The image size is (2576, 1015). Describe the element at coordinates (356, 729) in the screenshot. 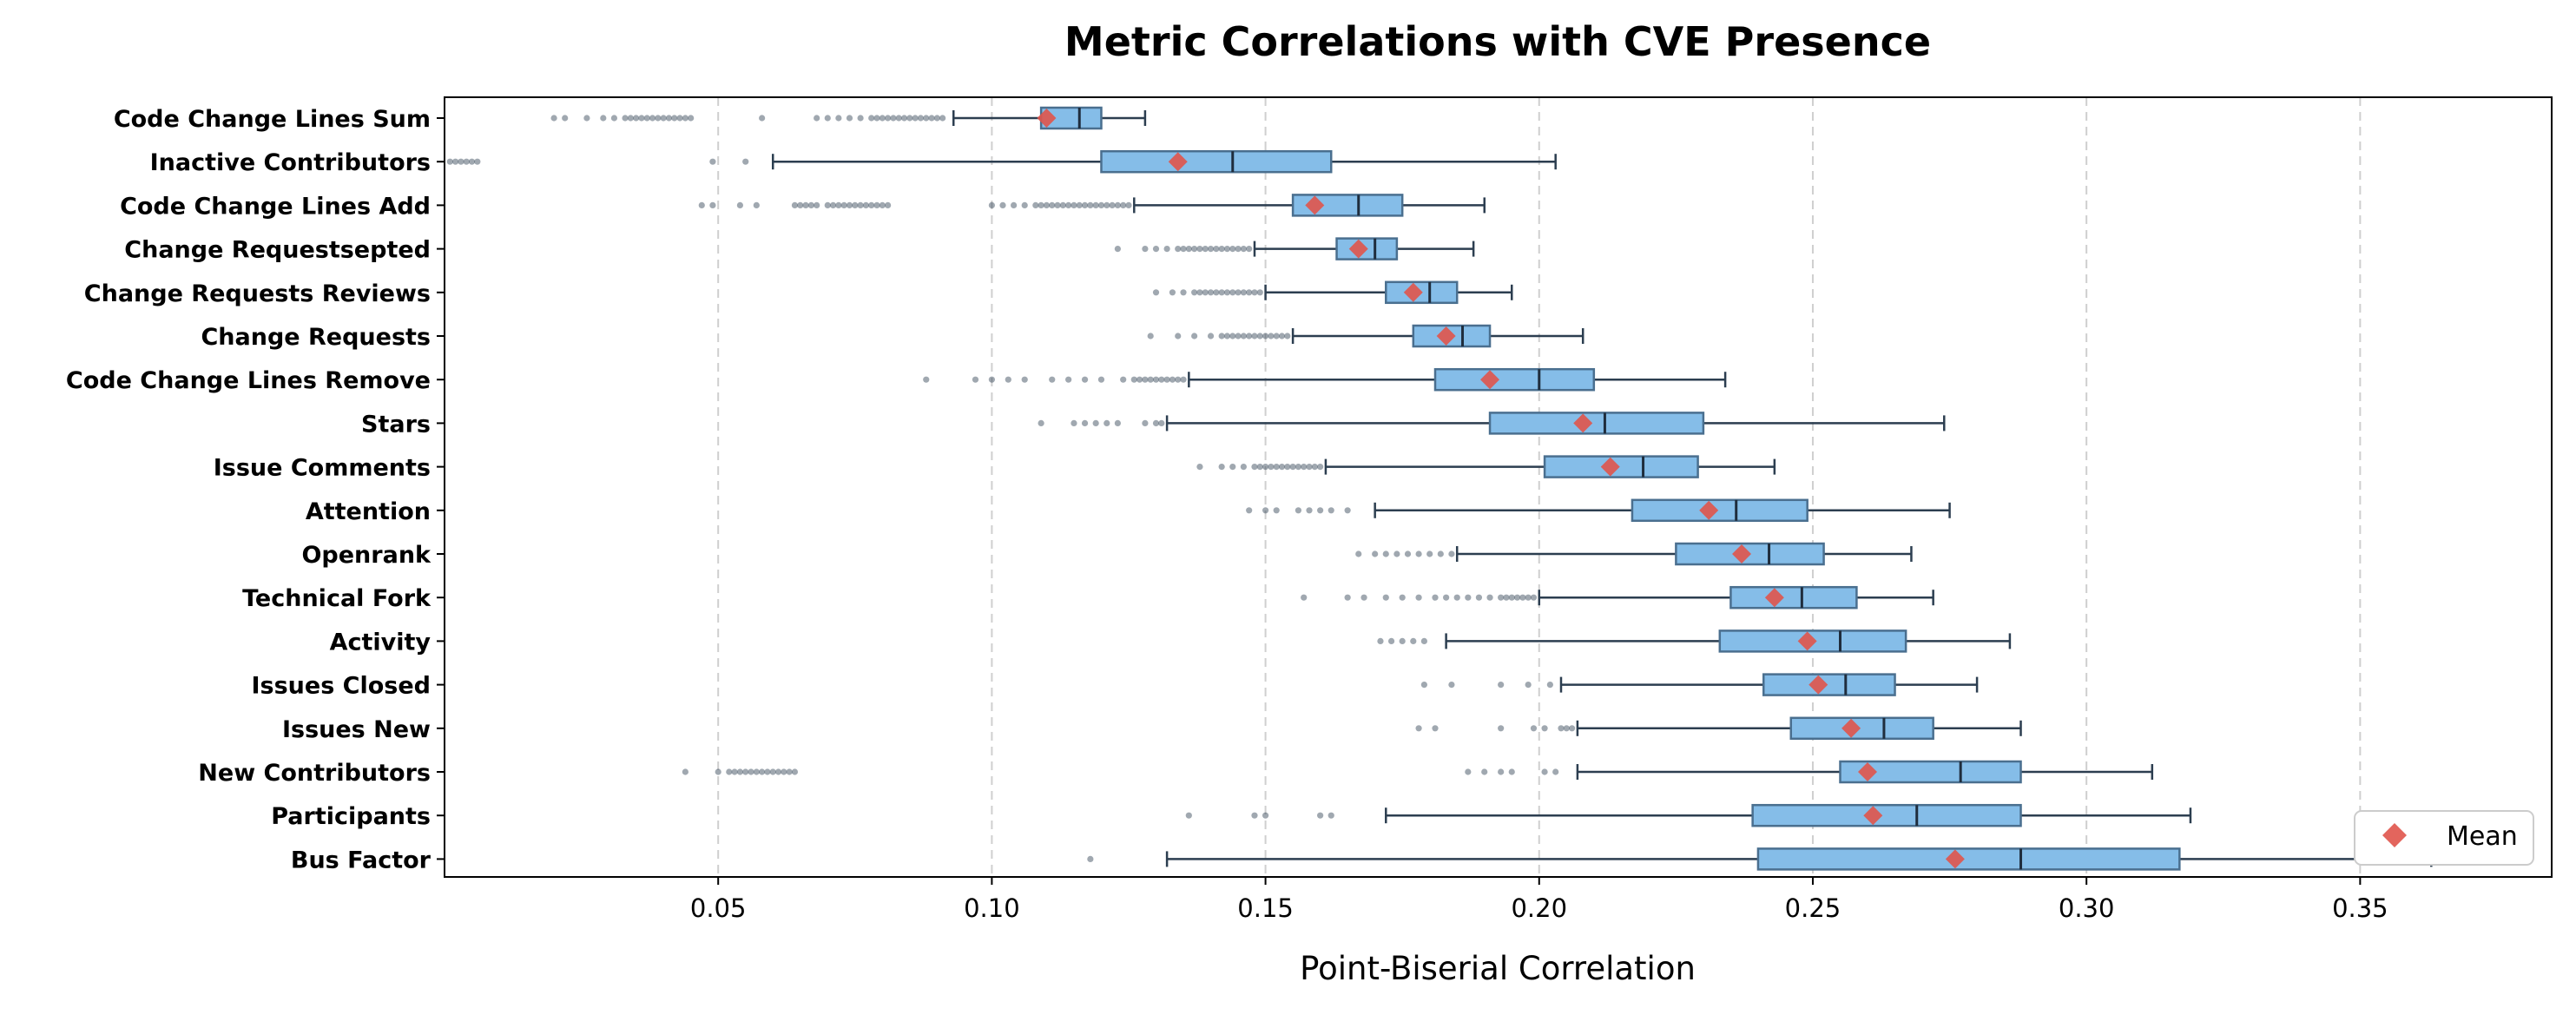

I see `y-tick-label: Issues New` at that location.